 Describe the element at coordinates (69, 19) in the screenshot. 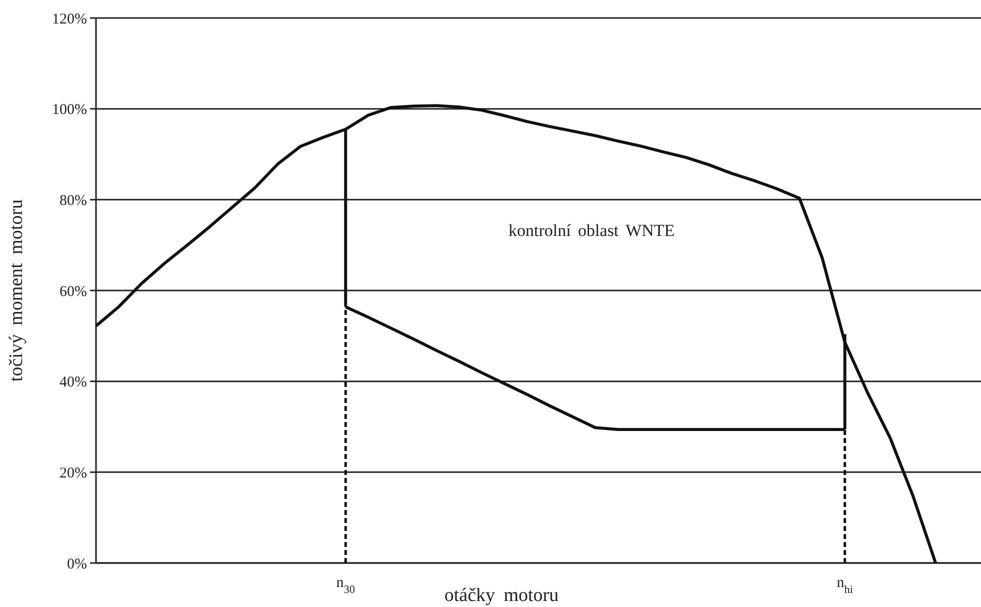

I see `y-tick-label: 120%` at that location.